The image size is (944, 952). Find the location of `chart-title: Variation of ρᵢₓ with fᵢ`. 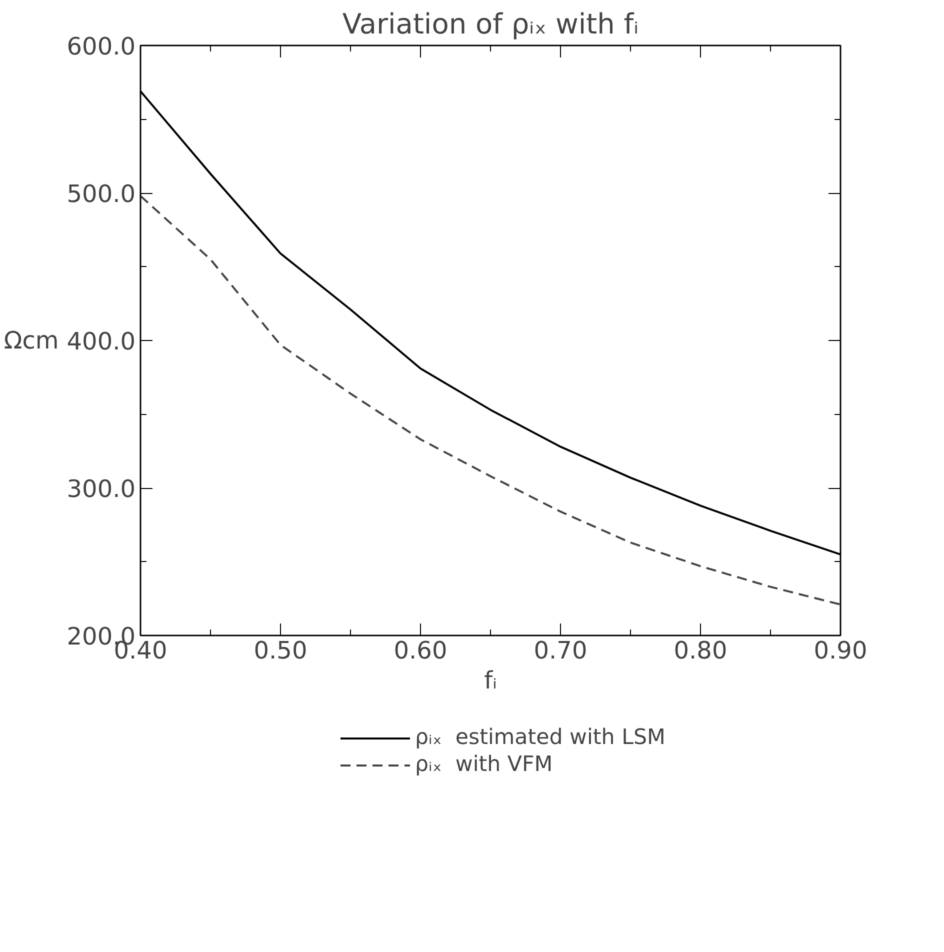

chart-title: Variation of ρᵢₓ with fᵢ is located at coordinates (490, 24).